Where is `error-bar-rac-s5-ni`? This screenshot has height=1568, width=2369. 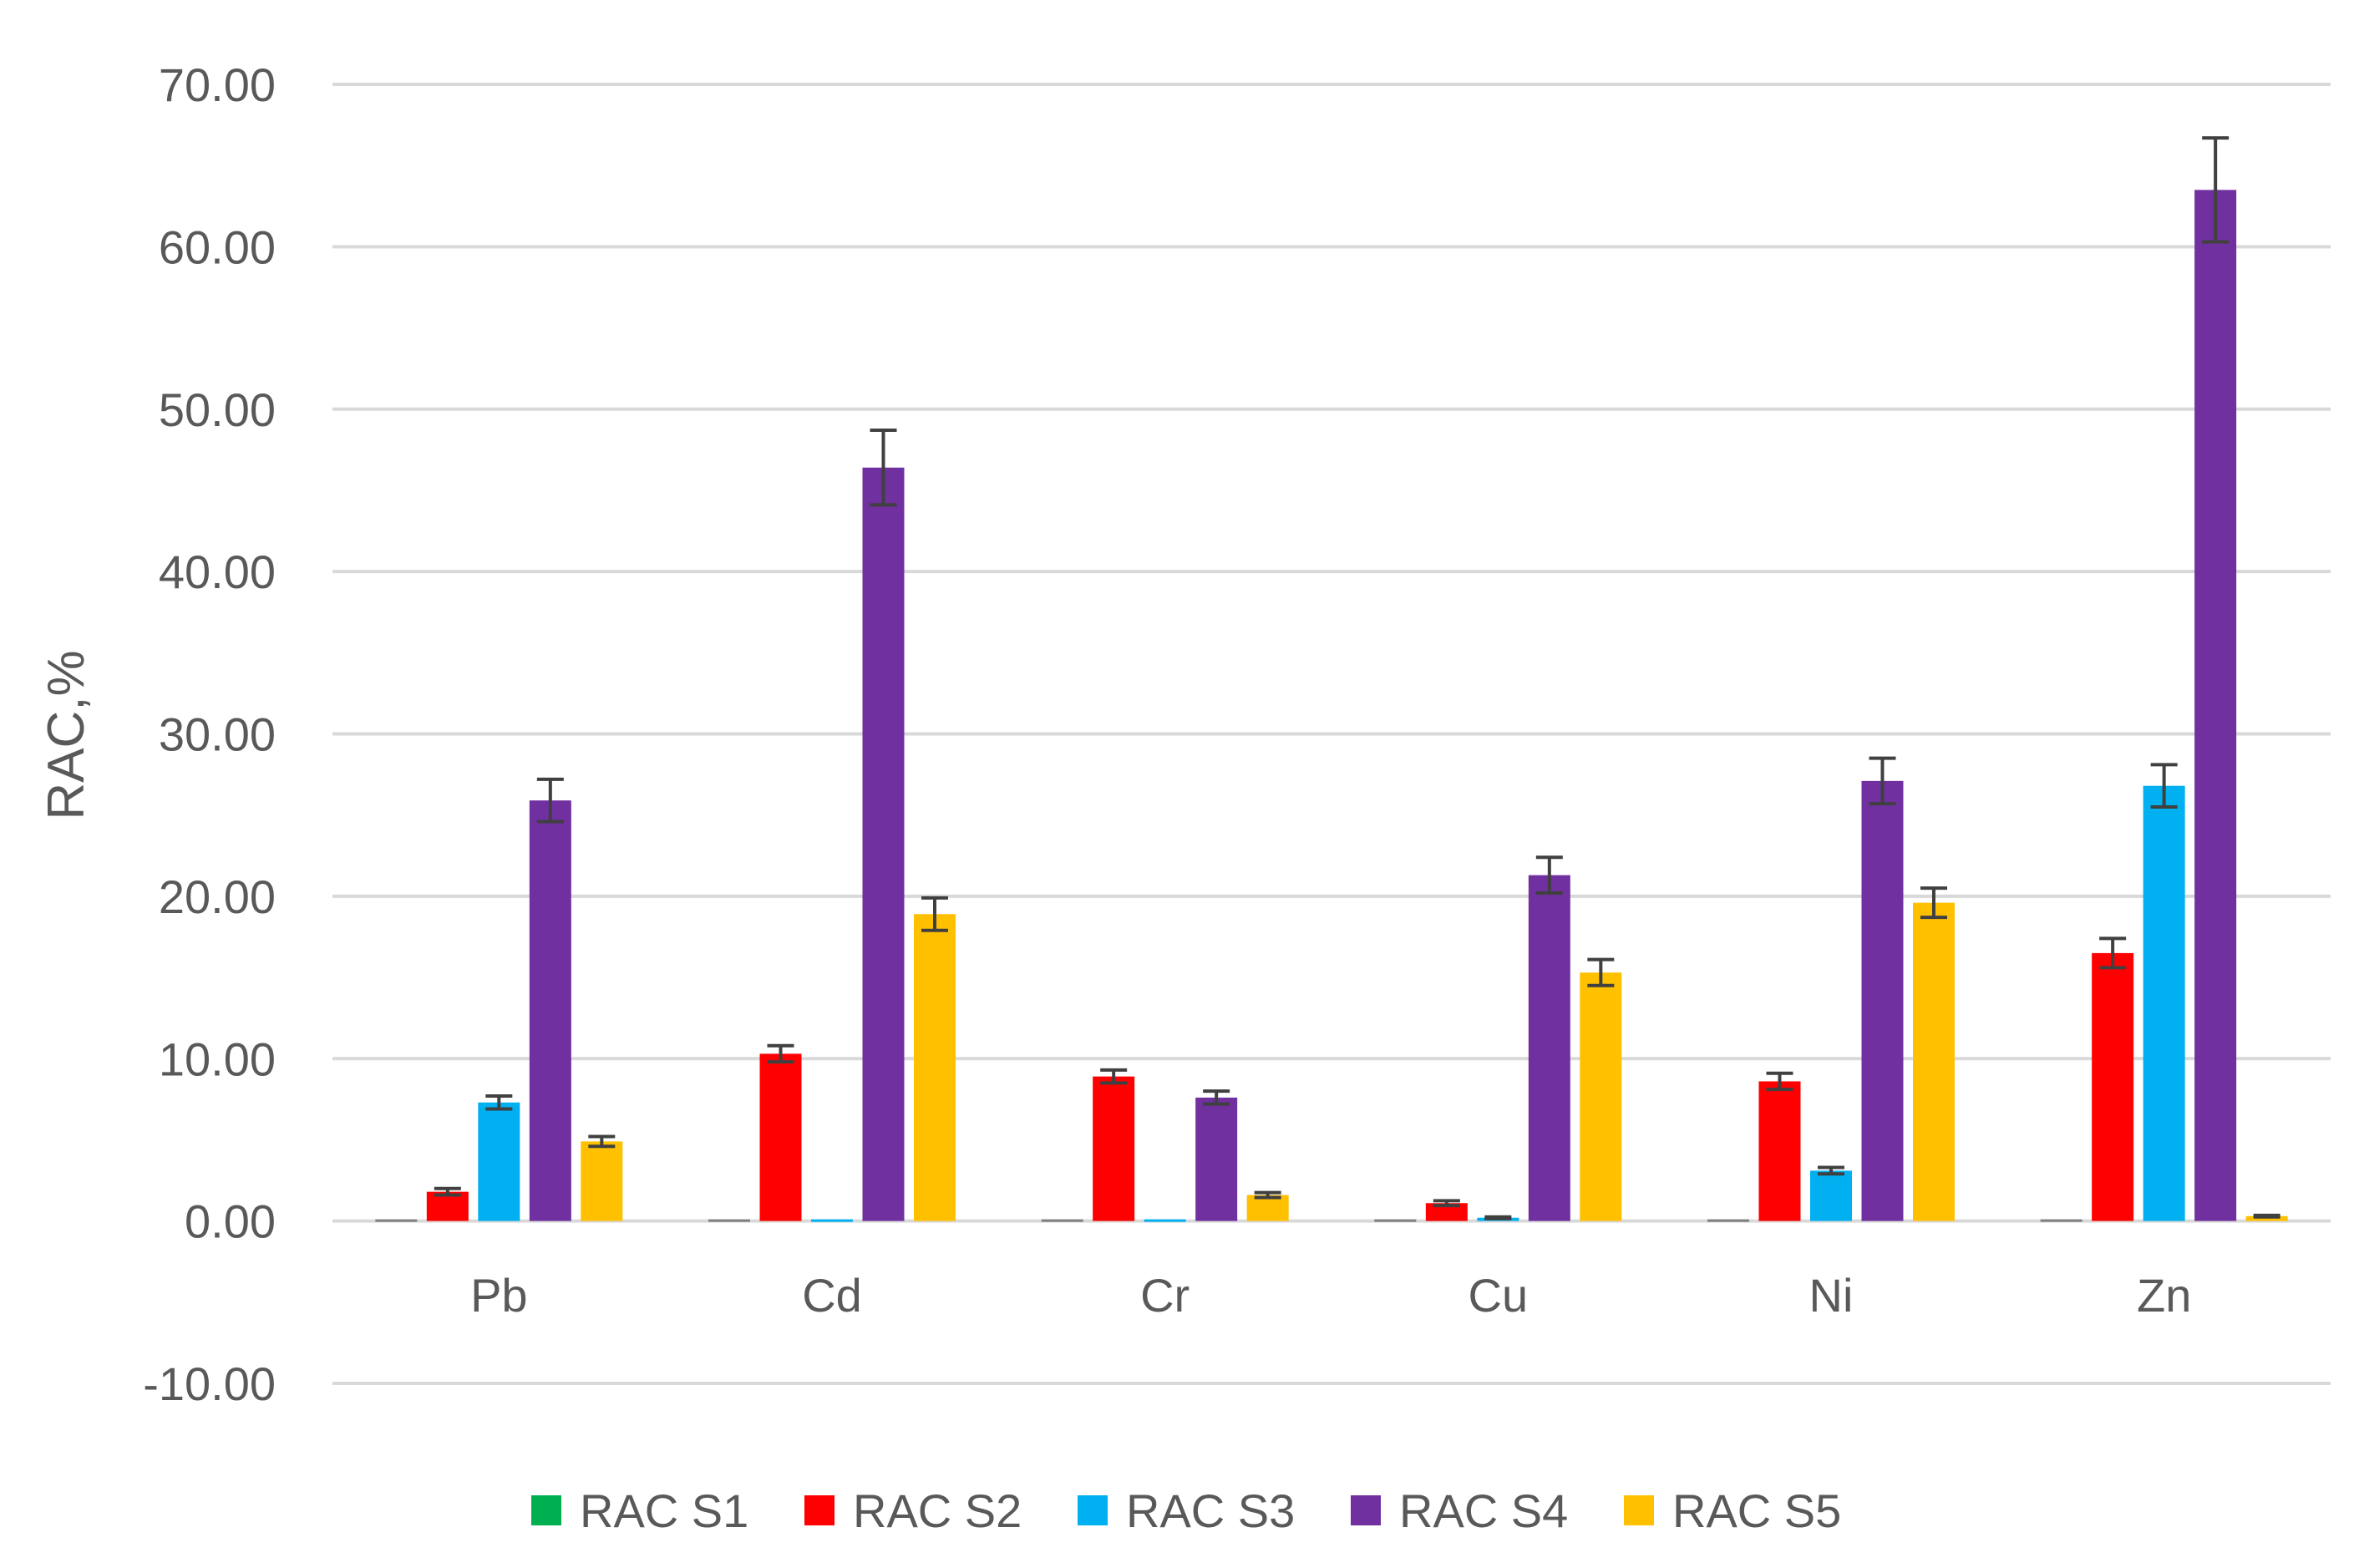
error-bar-rac-s5-ni is located at coordinates (1933, 903).